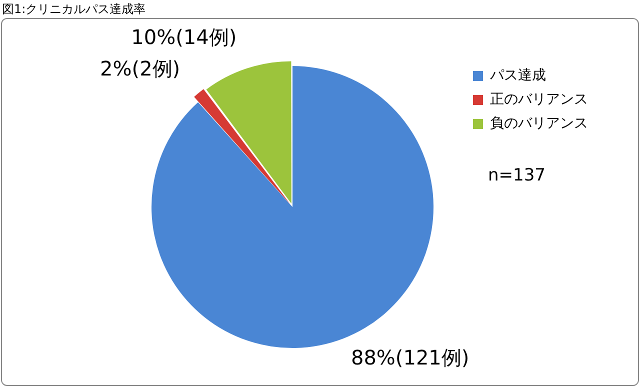  What do you see at coordinates (517, 76) in the screenshot?
I see `legend-label: パス達成` at bounding box center [517, 76].